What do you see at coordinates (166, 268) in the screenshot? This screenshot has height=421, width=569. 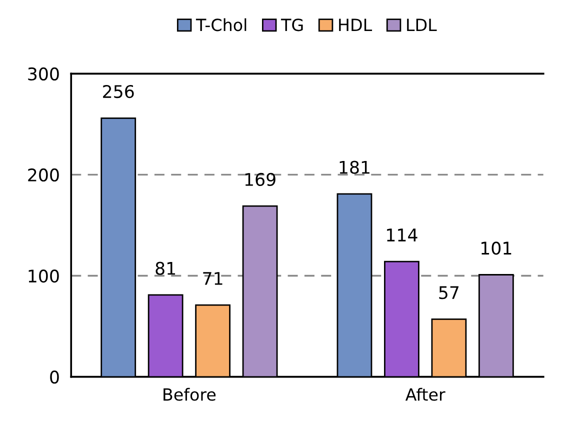 I see `data-label: 81` at bounding box center [166, 268].